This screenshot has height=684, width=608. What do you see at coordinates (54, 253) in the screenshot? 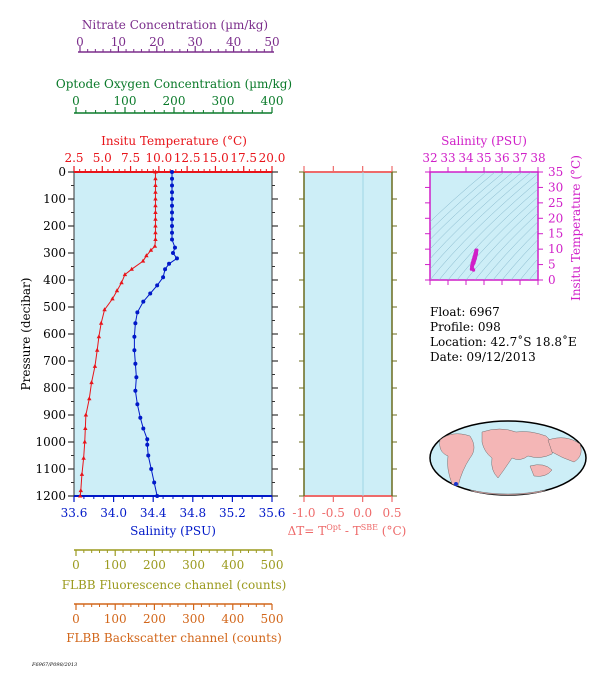
I see `pressure-tick-label: 300` at bounding box center [54, 253].